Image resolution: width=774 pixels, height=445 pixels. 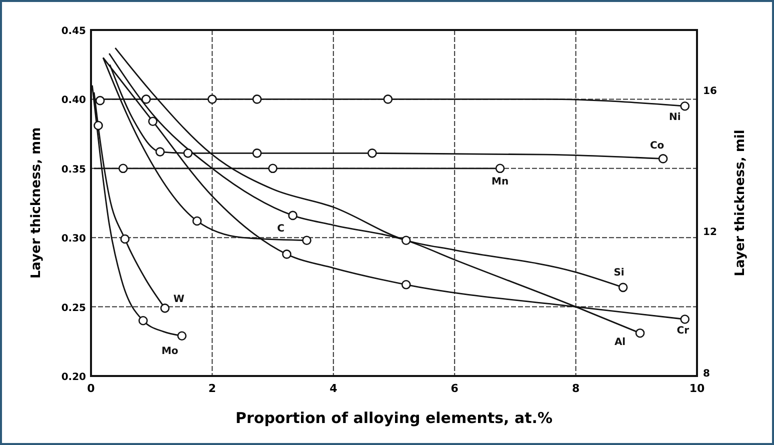 What do you see at coordinates (683, 330) in the screenshot?
I see `series-label: Cr` at bounding box center [683, 330].